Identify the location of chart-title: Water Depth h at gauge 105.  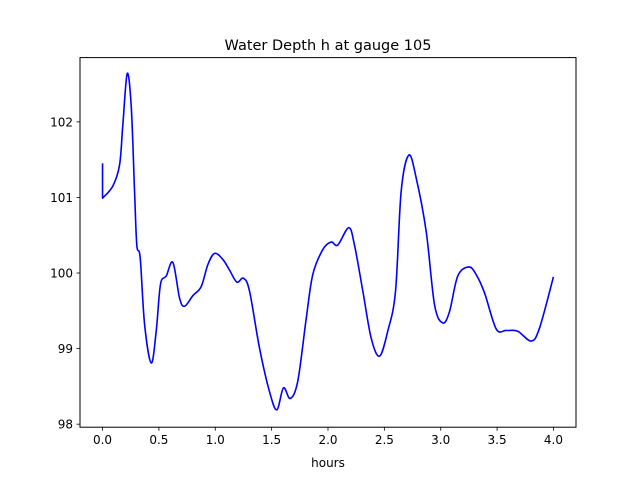
(328, 46).